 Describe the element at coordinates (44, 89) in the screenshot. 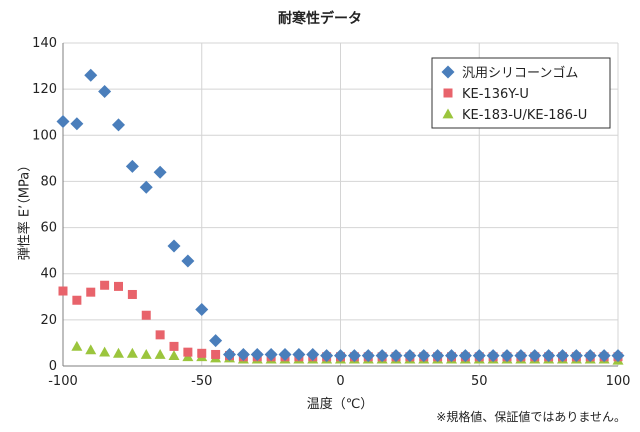

I see `y-tick-label: 120` at that location.